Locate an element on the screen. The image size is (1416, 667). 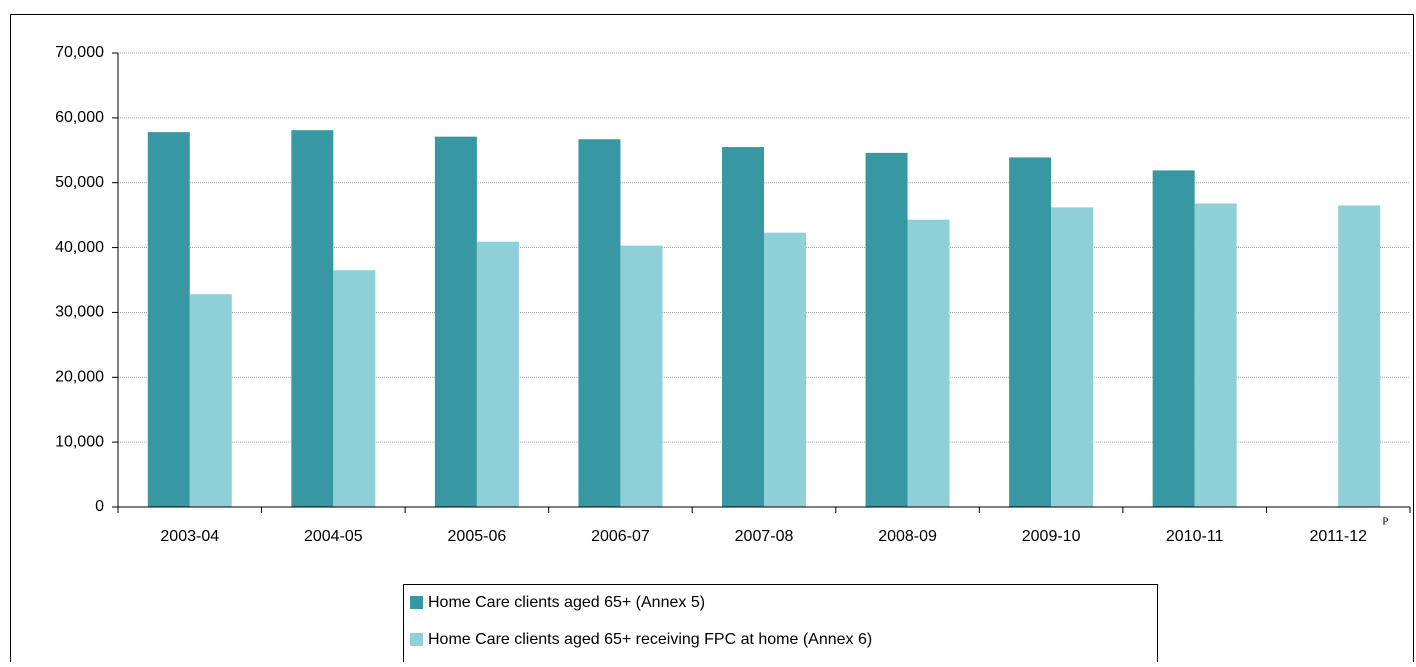
y-tick-label: 20,000 is located at coordinates (79, 377).